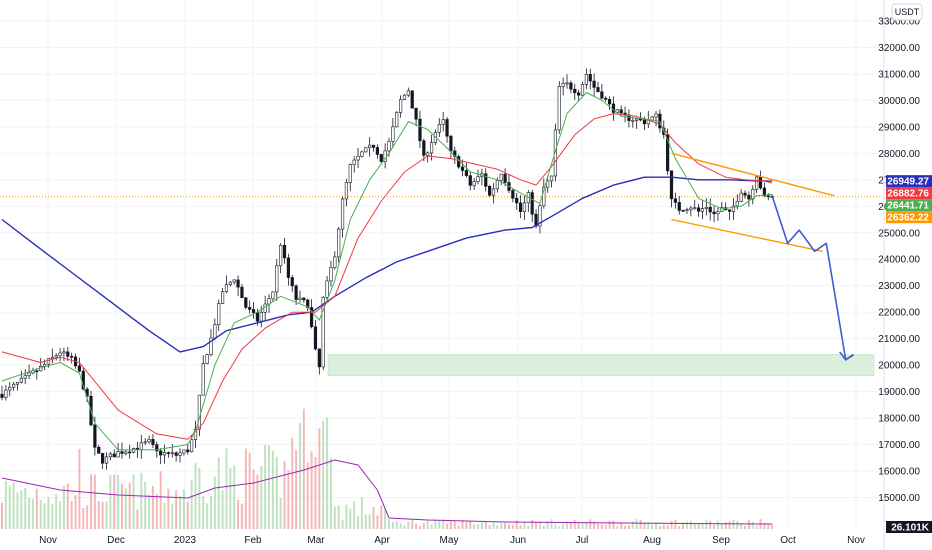 The height and width of the screenshot is (550, 932). What do you see at coordinates (812, 278) in the screenshot?
I see `projection-path` at bounding box center [812, 278].